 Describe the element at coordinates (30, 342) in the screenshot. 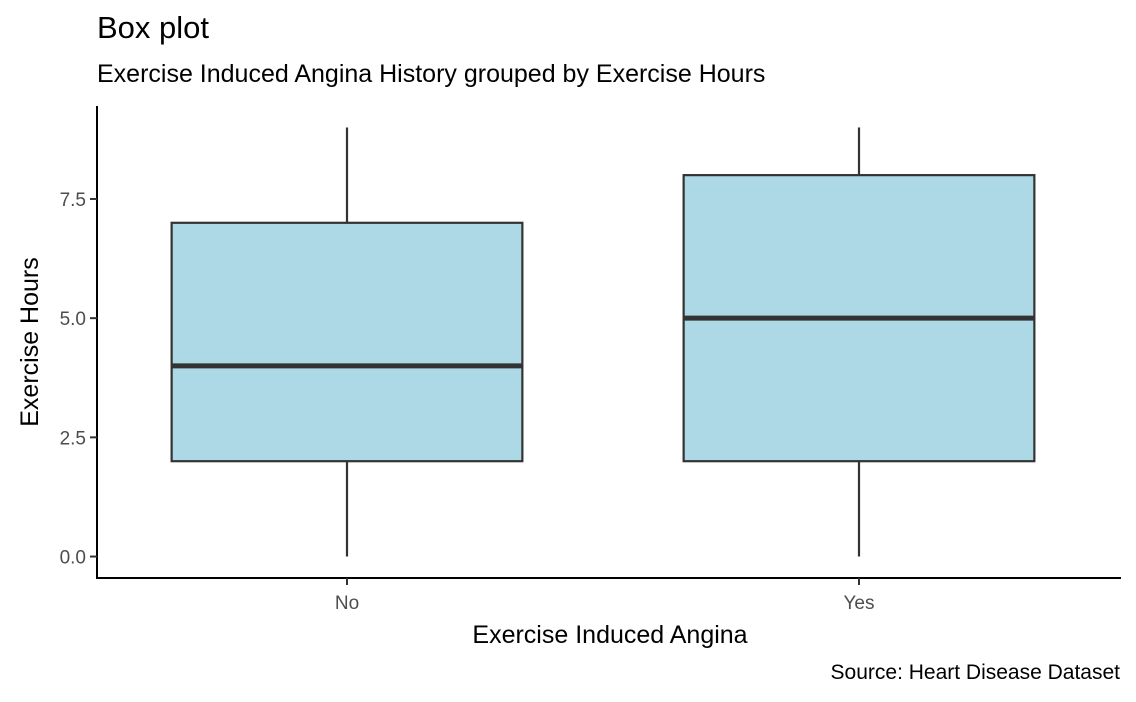

I see `y-axis-title: Exercise Hours` at that location.